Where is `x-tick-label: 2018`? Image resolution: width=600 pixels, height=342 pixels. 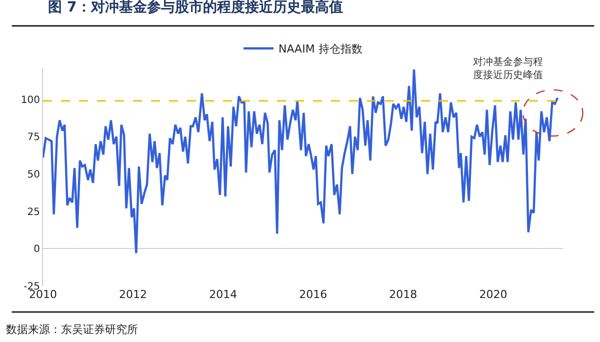
x-tick-label: 2018 is located at coordinates (403, 294).